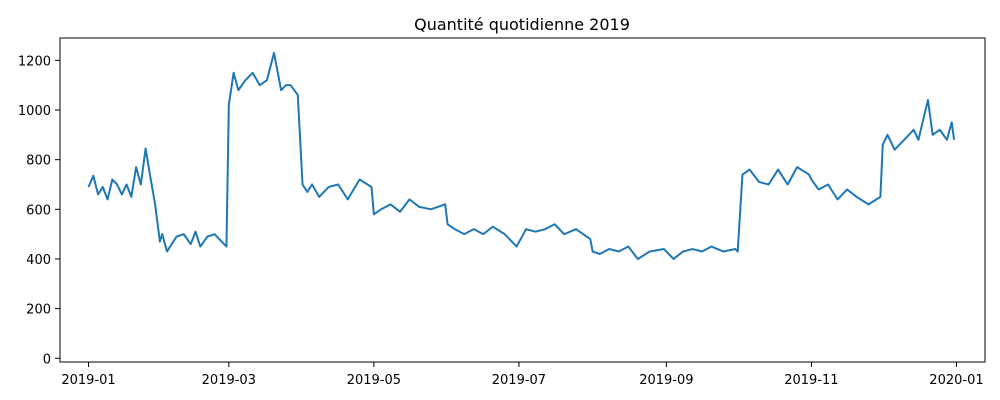 Image resolution: width=1000 pixels, height=400 pixels. I want to click on chart-title: Quantité quotidienne 2019, so click(522, 24).